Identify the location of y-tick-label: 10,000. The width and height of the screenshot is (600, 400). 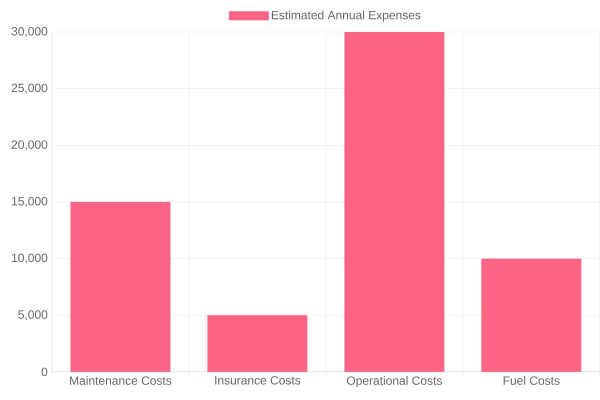
(30, 259).